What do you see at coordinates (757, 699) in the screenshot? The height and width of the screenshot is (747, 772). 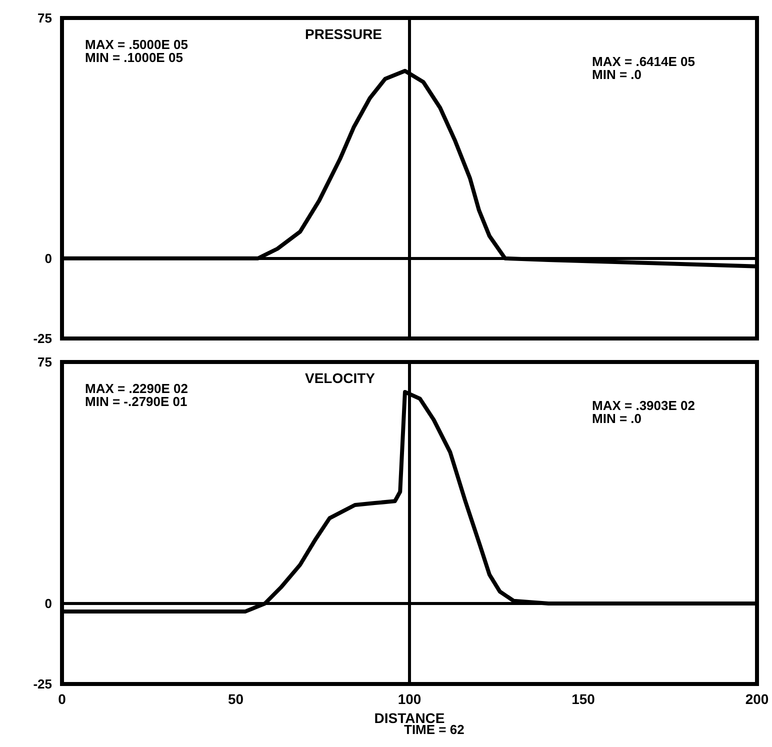 I see `x-tick-label: 200` at bounding box center [757, 699].